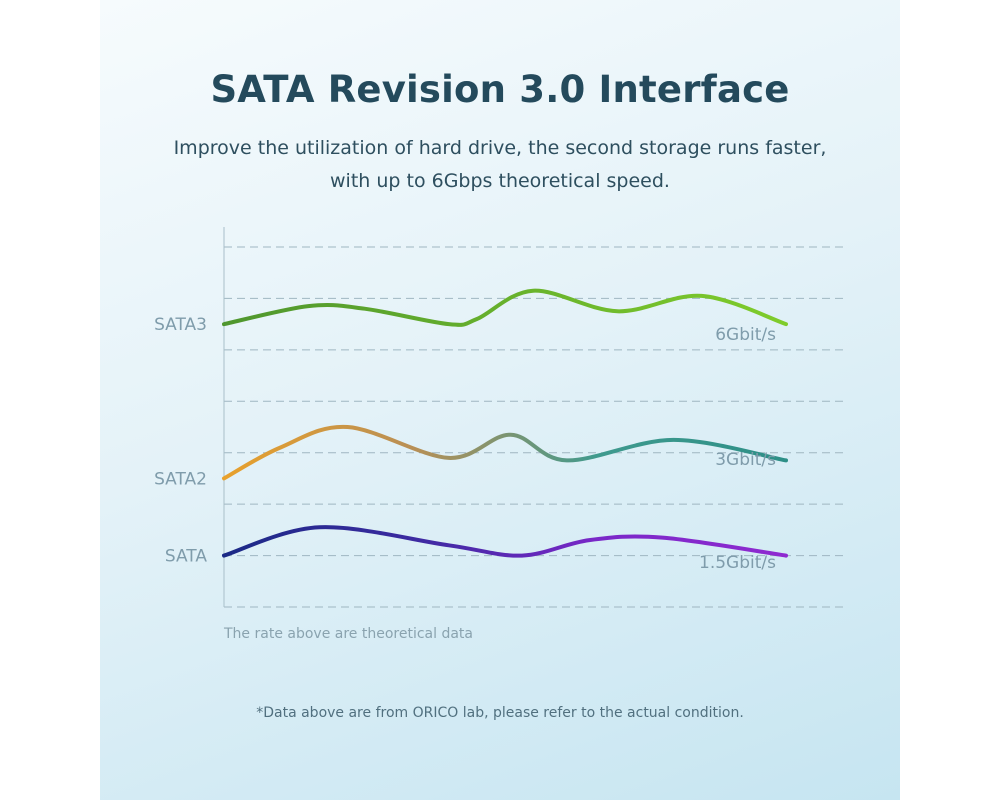 Image resolution: width=1000 pixels, height=800 pixels. What do you see at coordinates (180, 479) in the screenshot?
I see `series-label-sata2: SATA2` at bounding box center [180, 479].